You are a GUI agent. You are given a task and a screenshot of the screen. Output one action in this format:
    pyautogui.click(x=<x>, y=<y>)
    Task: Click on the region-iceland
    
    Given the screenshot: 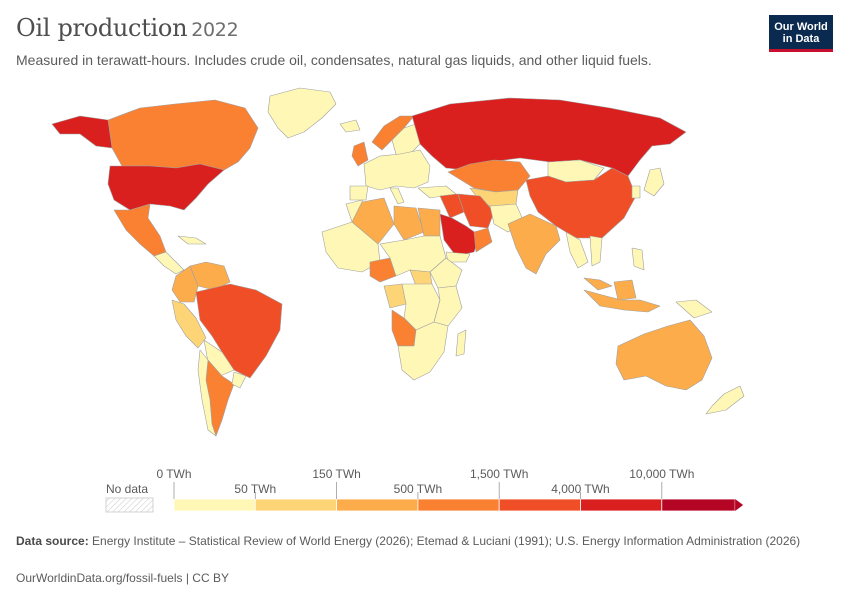 What is the action you would take?
    pyautogui.click(x=350, y=126)
    